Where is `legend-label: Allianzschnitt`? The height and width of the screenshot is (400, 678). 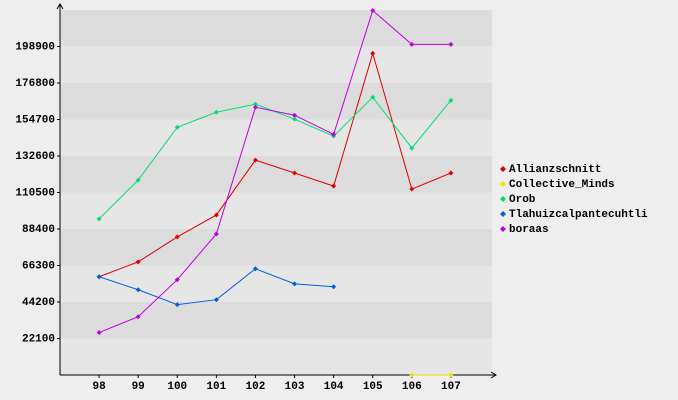
legend-label: Allianzschnitt is located at coordinates (555, 170).